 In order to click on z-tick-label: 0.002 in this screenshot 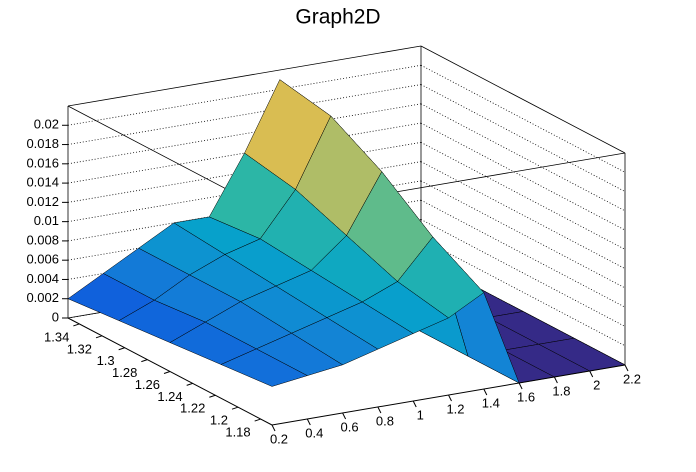, I will do `click(42, 297)`.